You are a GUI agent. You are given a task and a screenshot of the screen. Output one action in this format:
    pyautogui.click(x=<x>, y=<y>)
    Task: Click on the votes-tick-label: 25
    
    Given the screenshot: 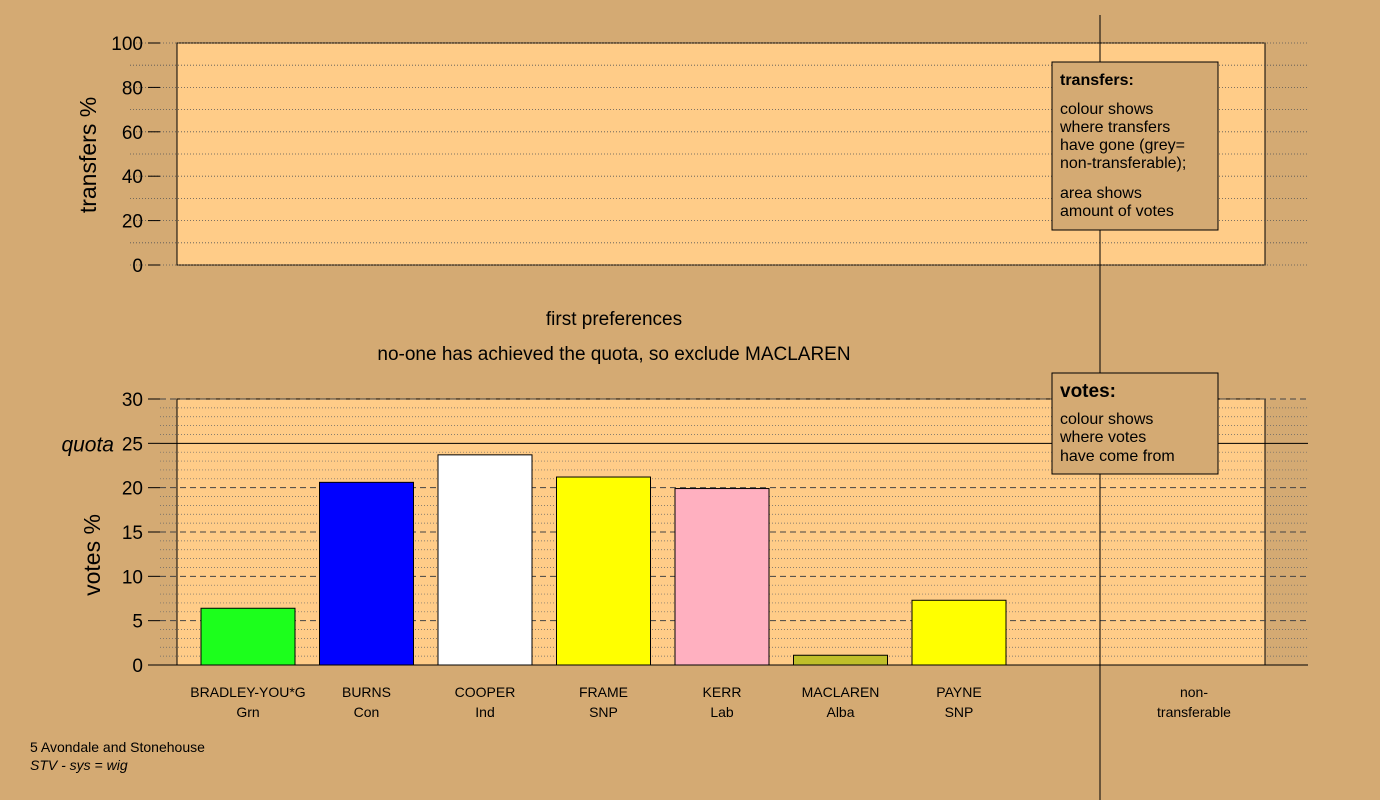 What is the action you would take?
    pyautogui.click(x=132, y=444)
    